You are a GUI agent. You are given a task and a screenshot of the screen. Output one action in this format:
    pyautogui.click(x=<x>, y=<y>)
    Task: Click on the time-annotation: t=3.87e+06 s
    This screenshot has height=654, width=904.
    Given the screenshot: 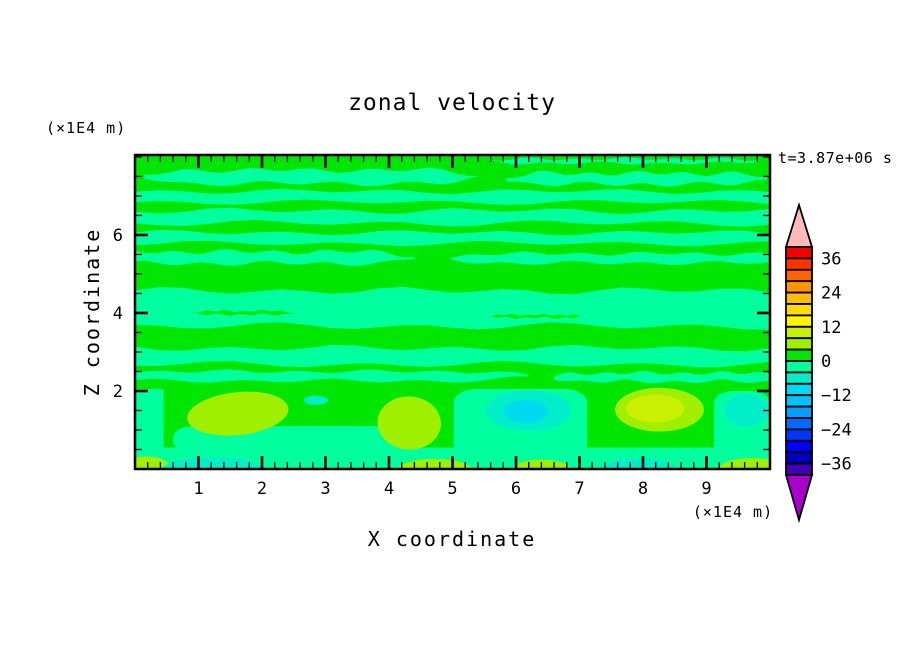 What is the action you would take?
    pyautogui.click(x=835, y=158)
    